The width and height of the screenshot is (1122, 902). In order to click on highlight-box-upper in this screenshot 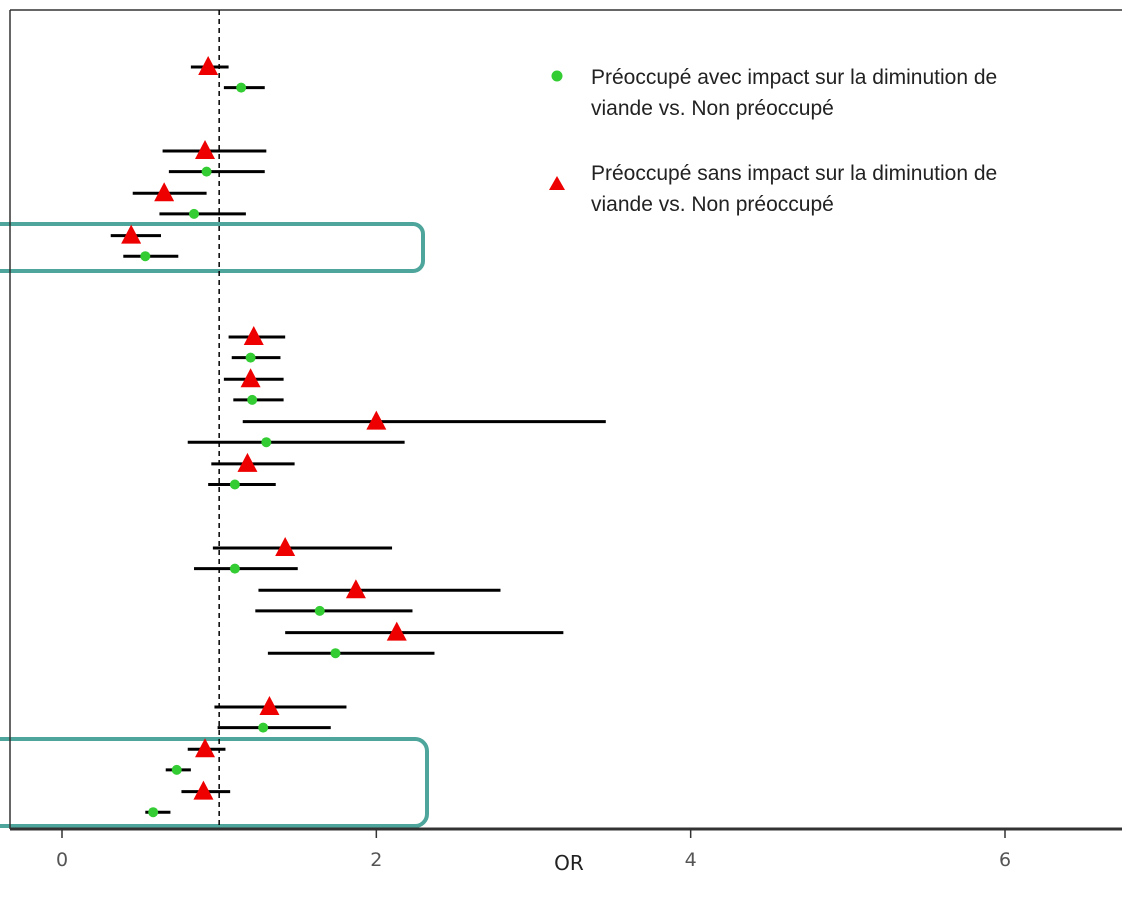, I will do `click(212, 247)`.